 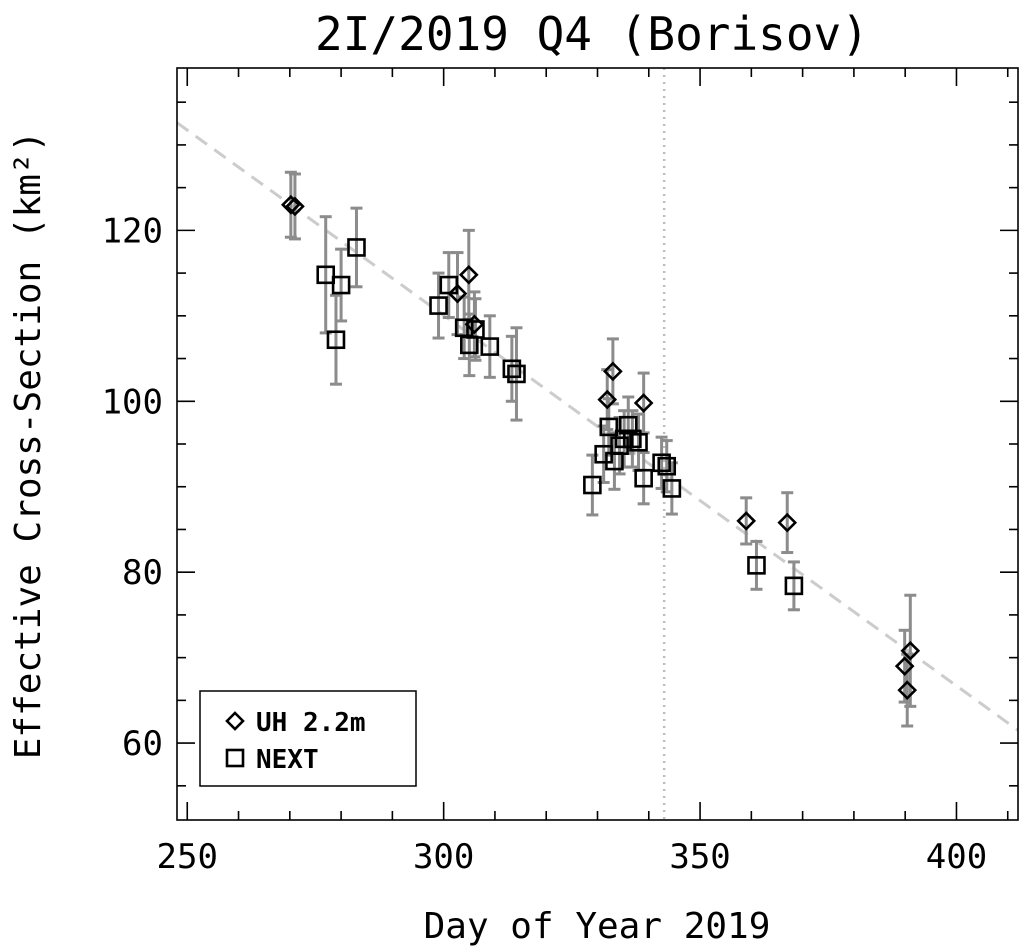 What do you see at coordinates (592, 34) in the screenshot?
I see `chart-title: 2I/2019 Q4 (Borisov)` at bounding box center [592, 34].